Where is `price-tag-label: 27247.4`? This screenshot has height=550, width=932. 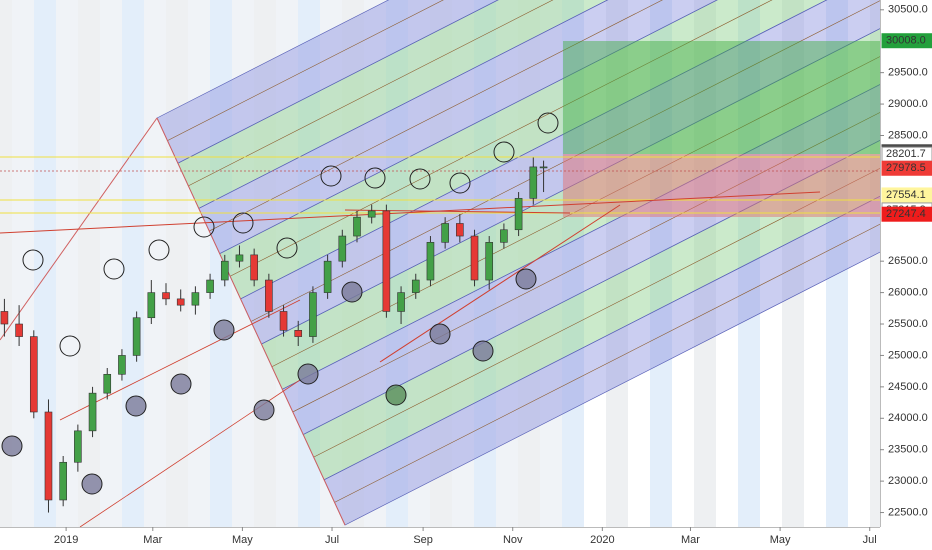 price-tag-label: 27247.4 is located at coordinates (906, 214).